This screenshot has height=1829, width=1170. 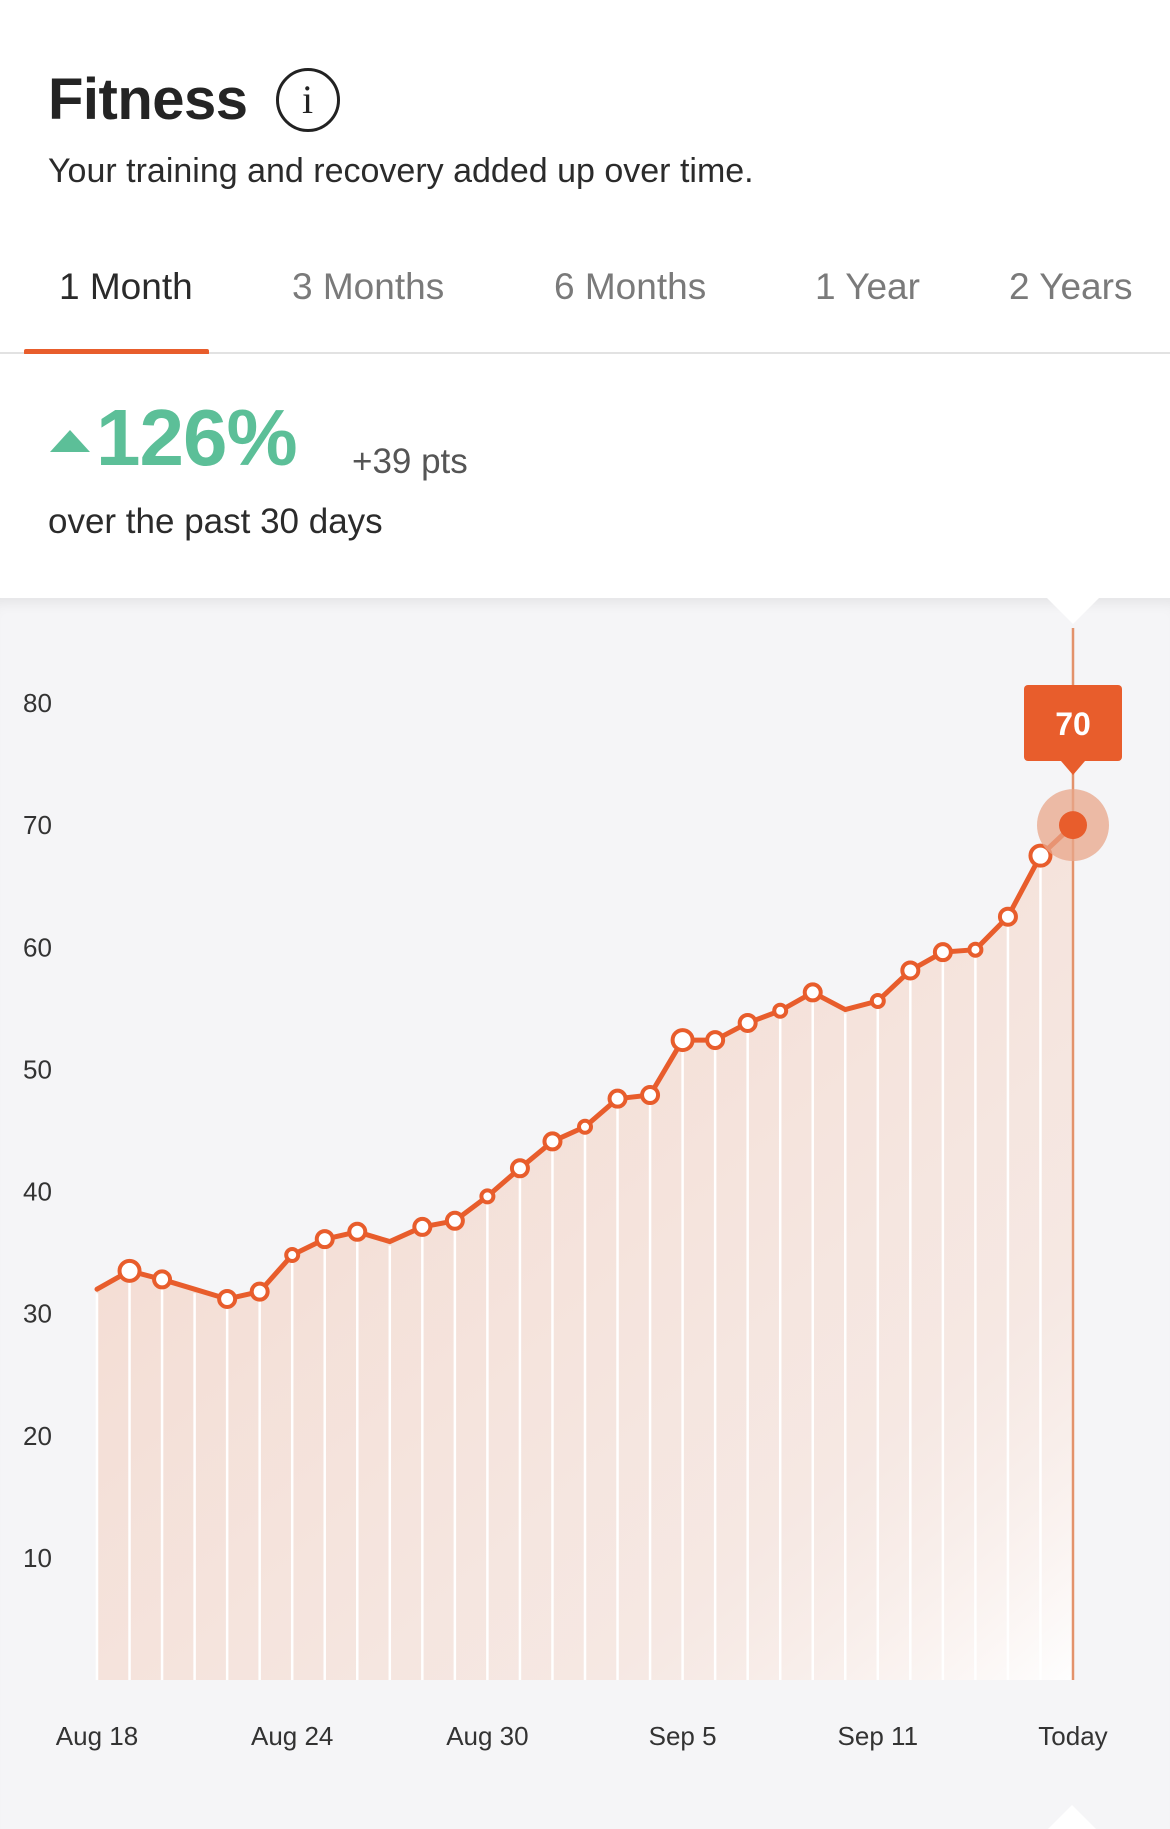 I want to click on page-title: Fitness, so click(x=148, y=99).